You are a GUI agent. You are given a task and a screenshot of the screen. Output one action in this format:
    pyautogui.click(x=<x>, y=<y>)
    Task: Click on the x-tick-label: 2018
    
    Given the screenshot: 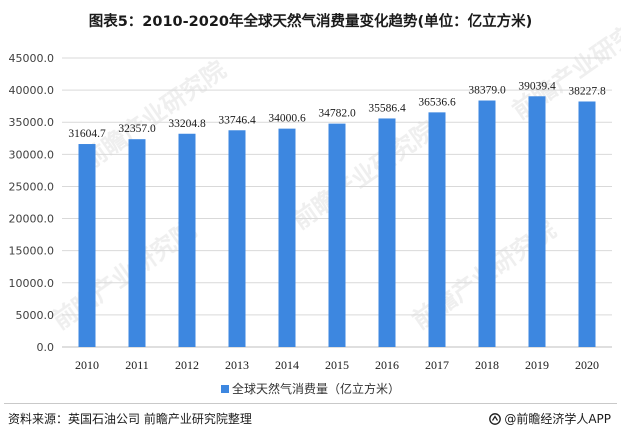 What is the action you would take?
    pyautogui.click(x=487, y=365)
    